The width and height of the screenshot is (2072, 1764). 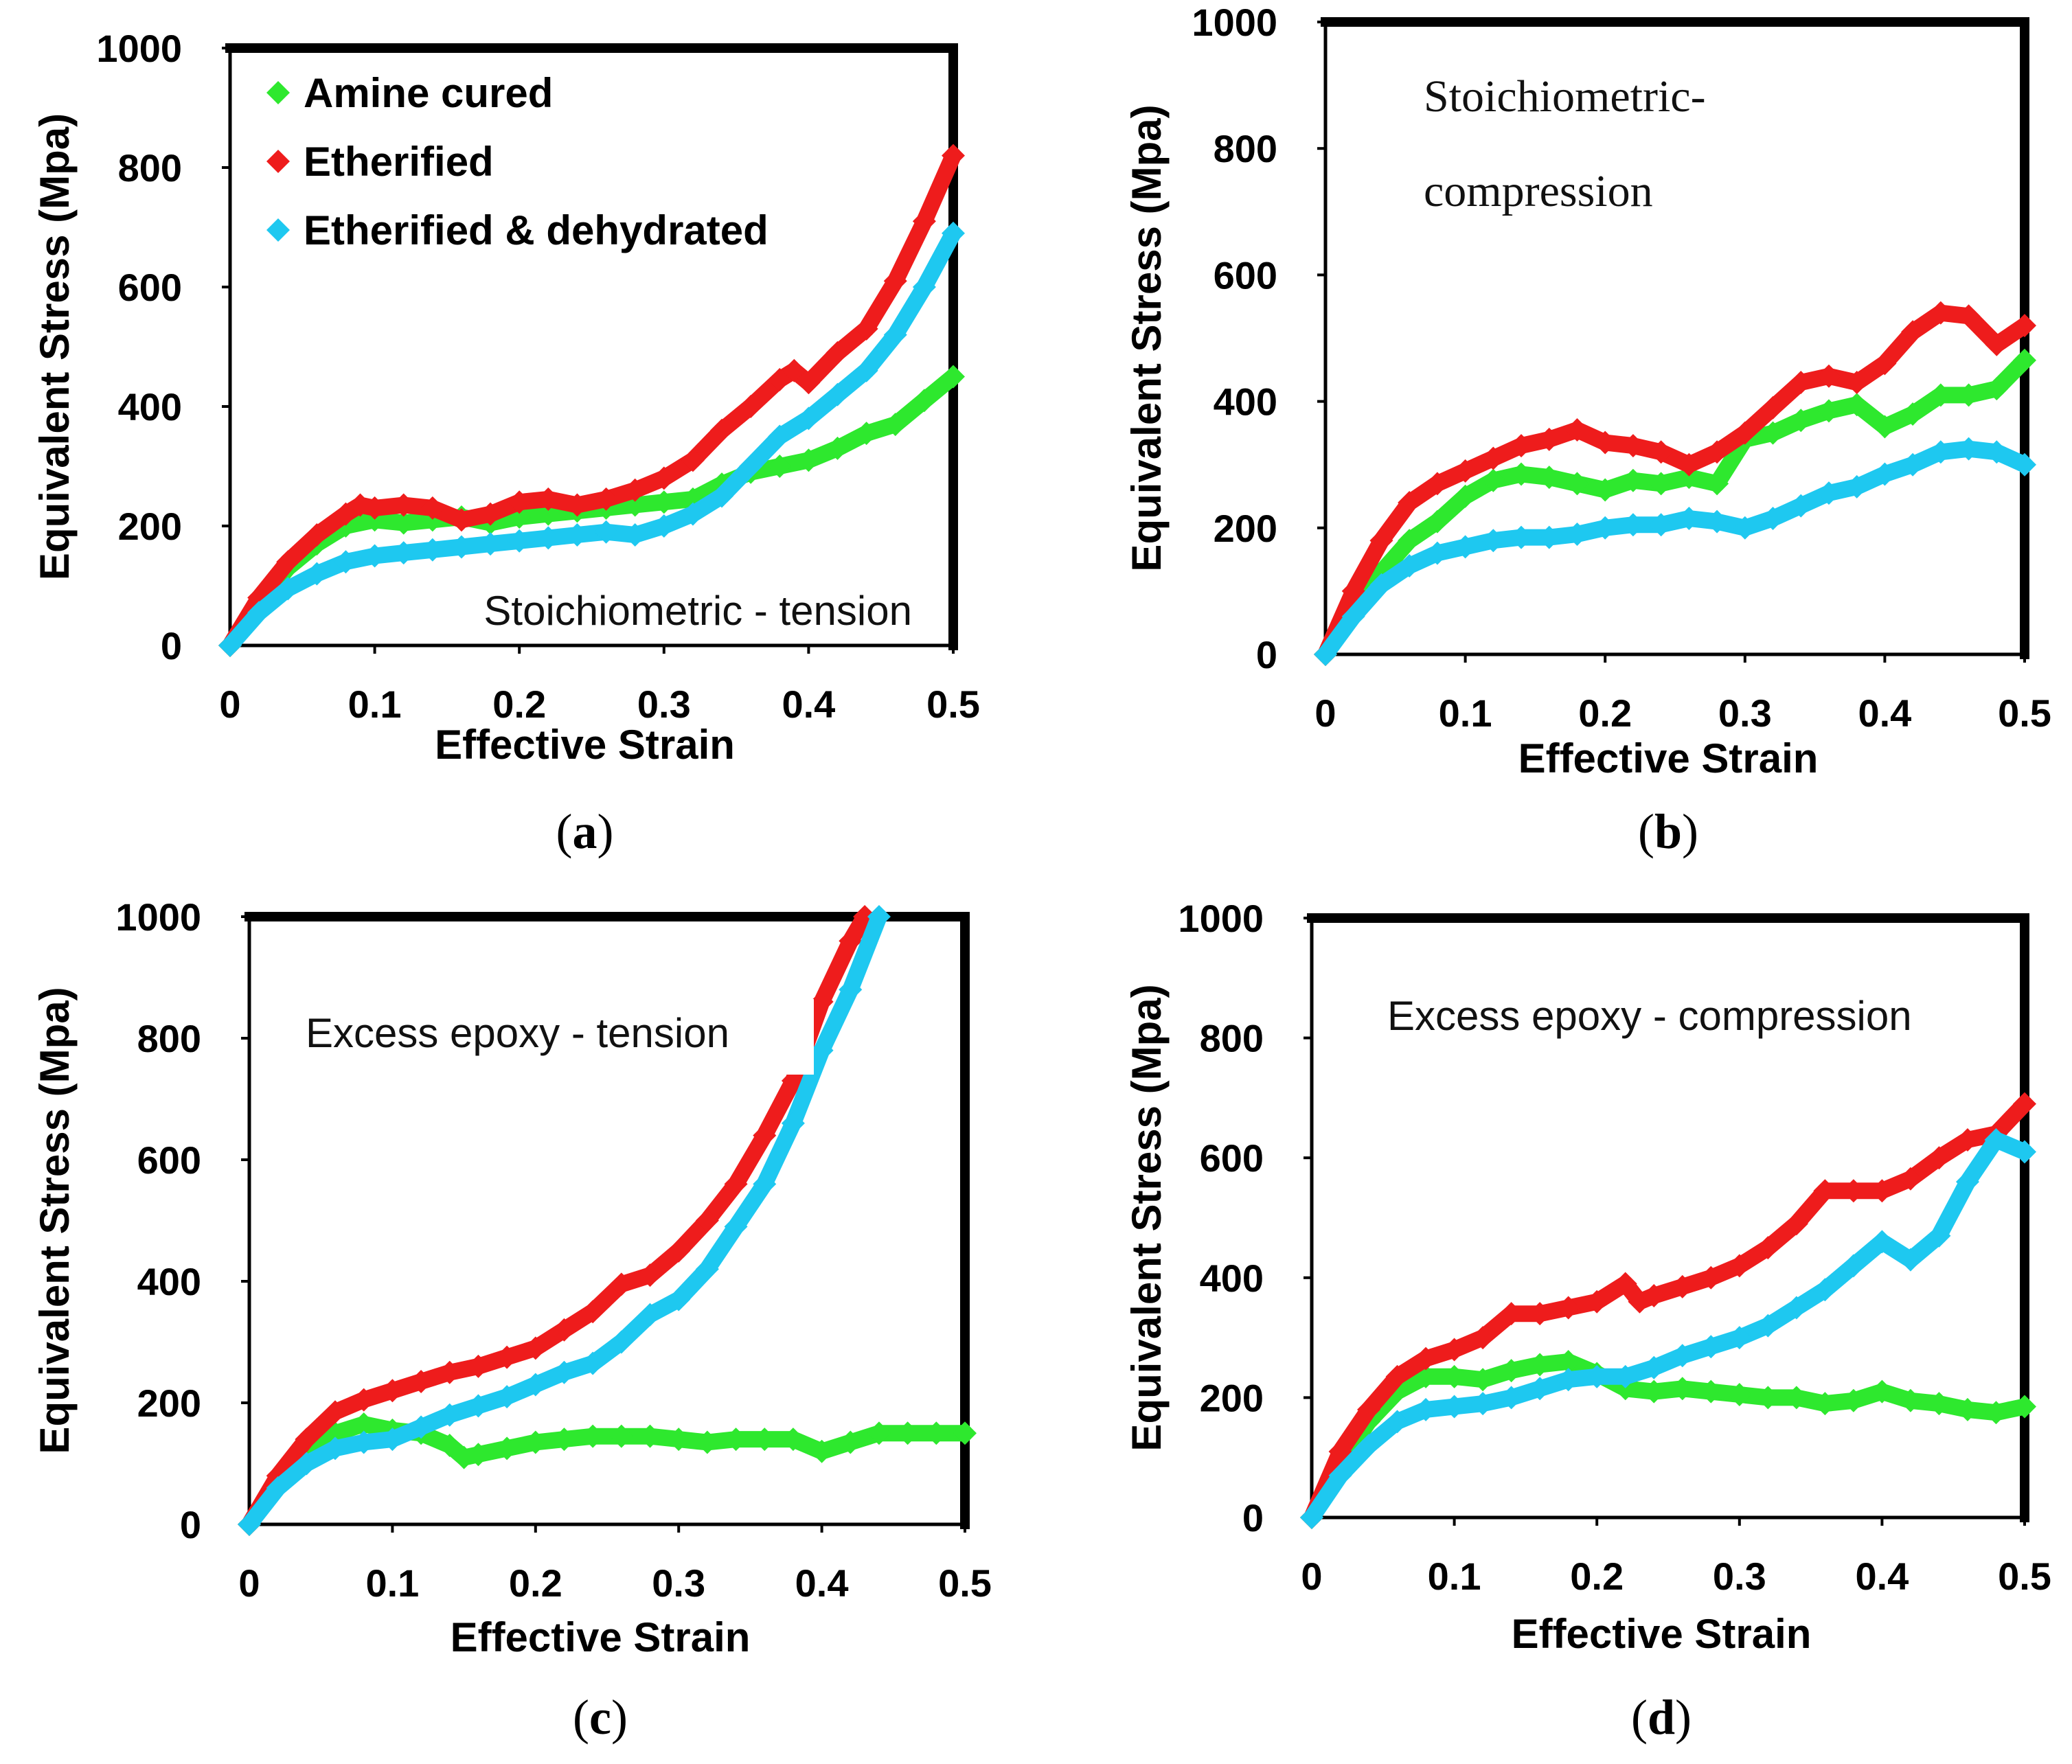 I want to click on panel-label: (a), so click(x=585, y=831).